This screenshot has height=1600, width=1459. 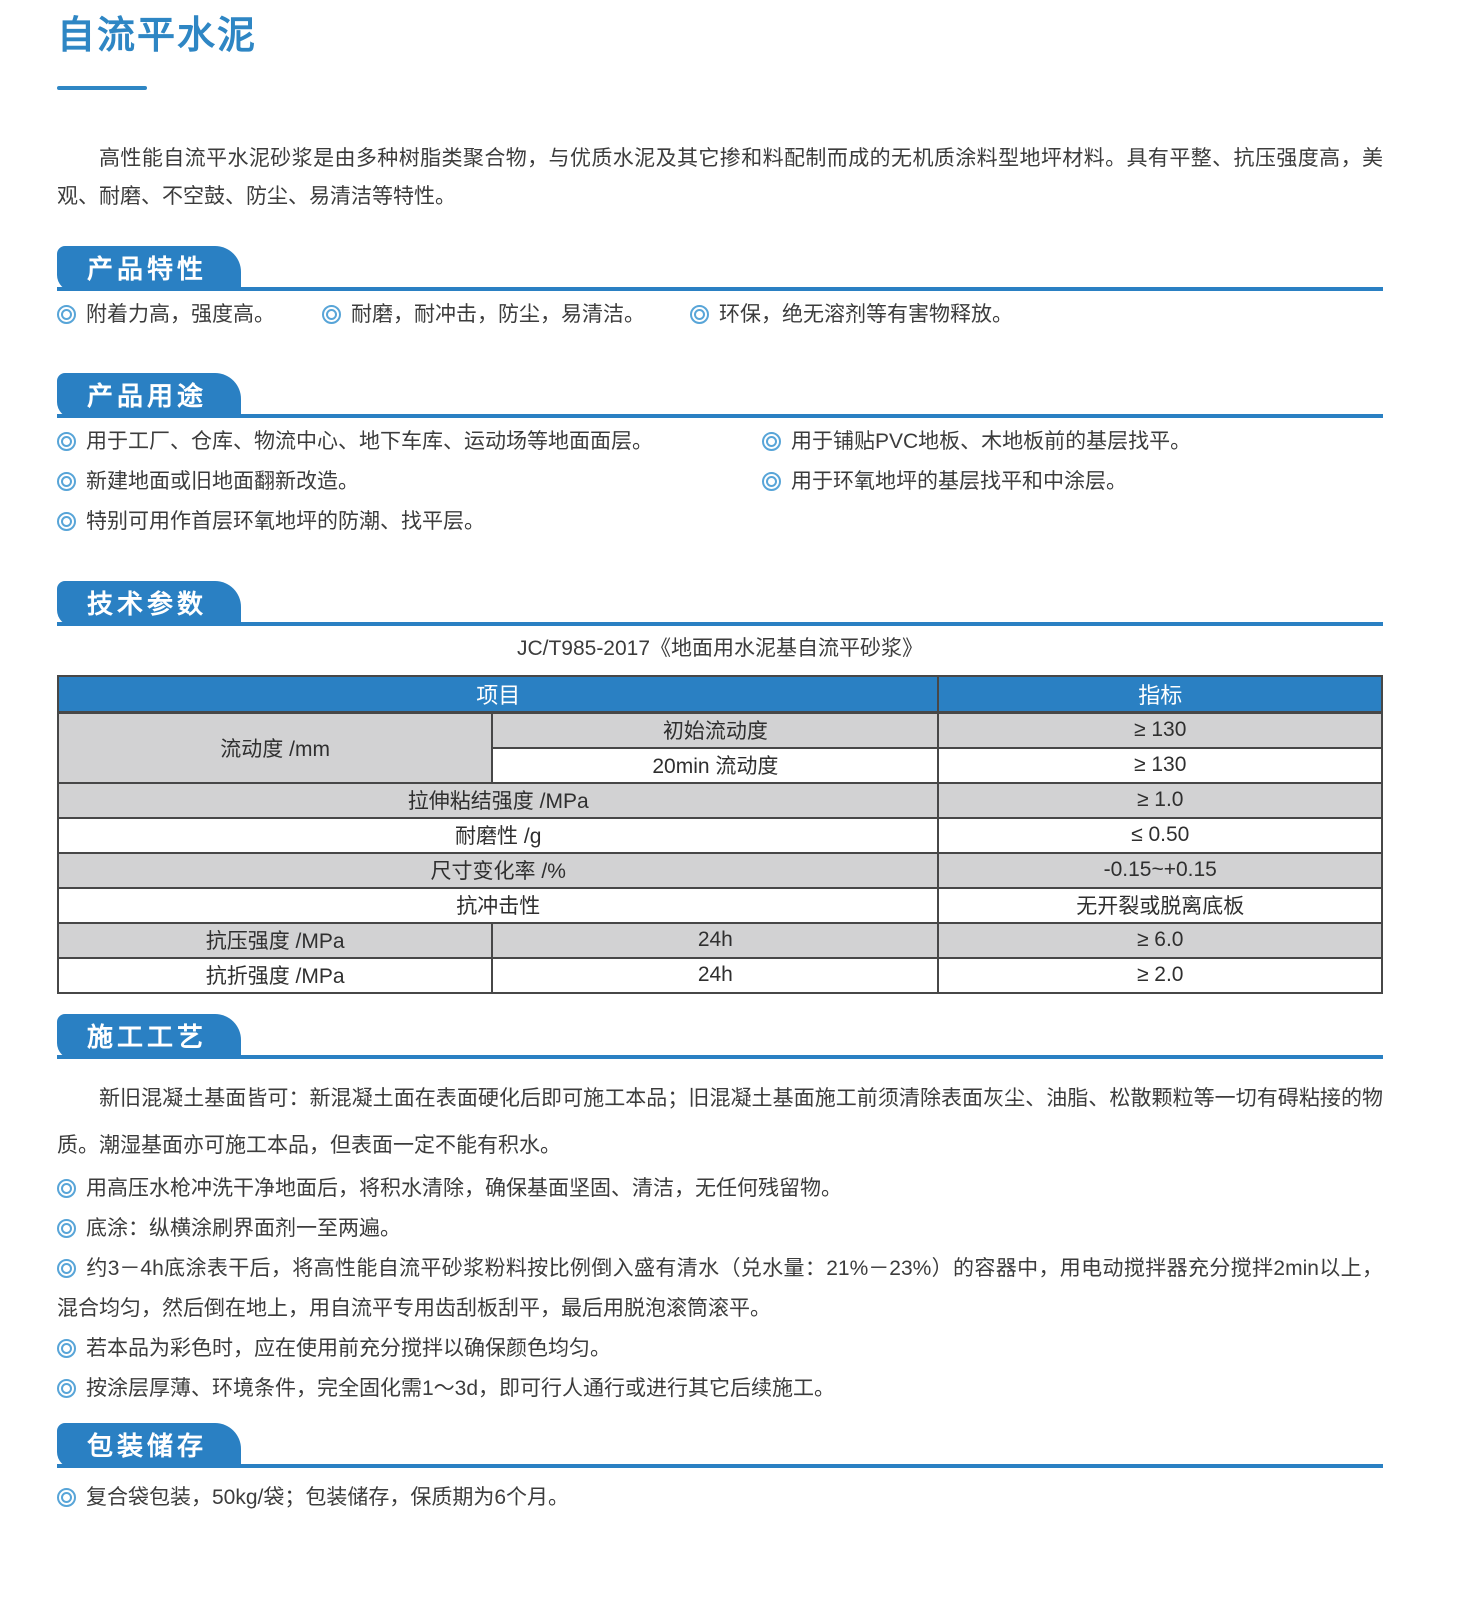 What do you see at coordinates (222, 481) in the screenshot?
I see `use-item-label: 新建地面或旧地面翻新改造。` at bounding box center [222, 481].